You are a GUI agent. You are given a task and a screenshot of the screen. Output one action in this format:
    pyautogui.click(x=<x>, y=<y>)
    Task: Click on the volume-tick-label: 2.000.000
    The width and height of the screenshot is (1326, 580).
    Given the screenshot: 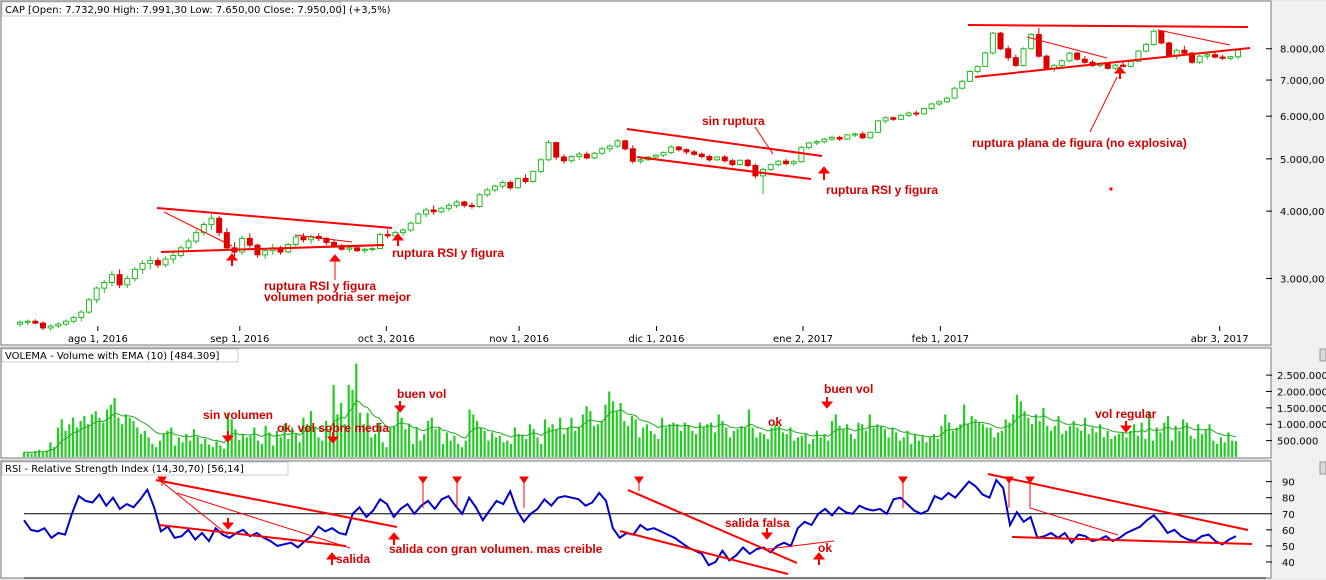 What is the action you would take?
    pyautogui.click(x=1301, y=392)
    